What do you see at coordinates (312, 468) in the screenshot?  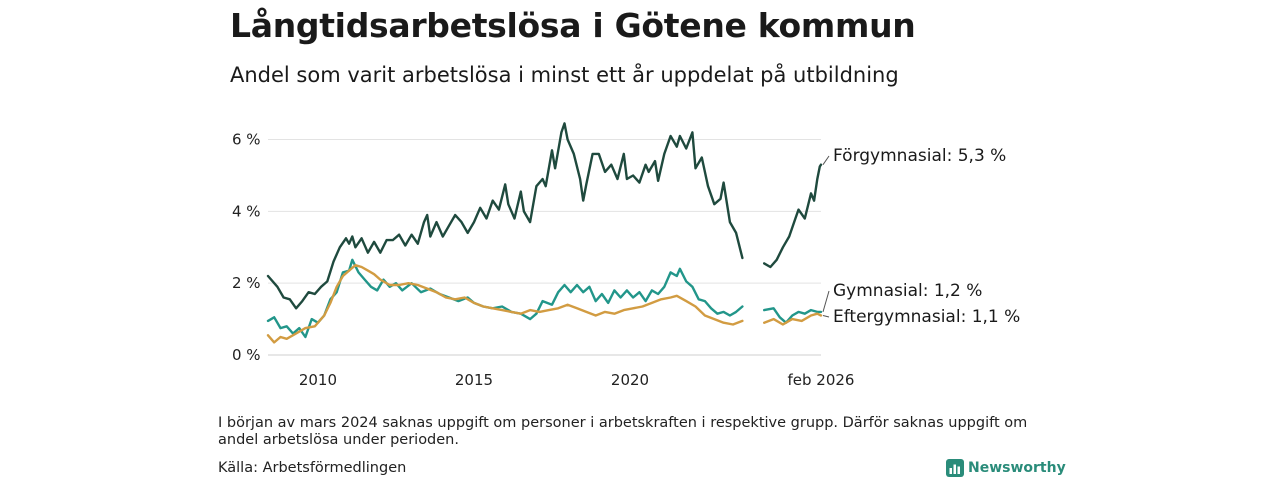 I see `source-note: Källa: Arbetsförmedlingen` at bounding box center [312, 468].